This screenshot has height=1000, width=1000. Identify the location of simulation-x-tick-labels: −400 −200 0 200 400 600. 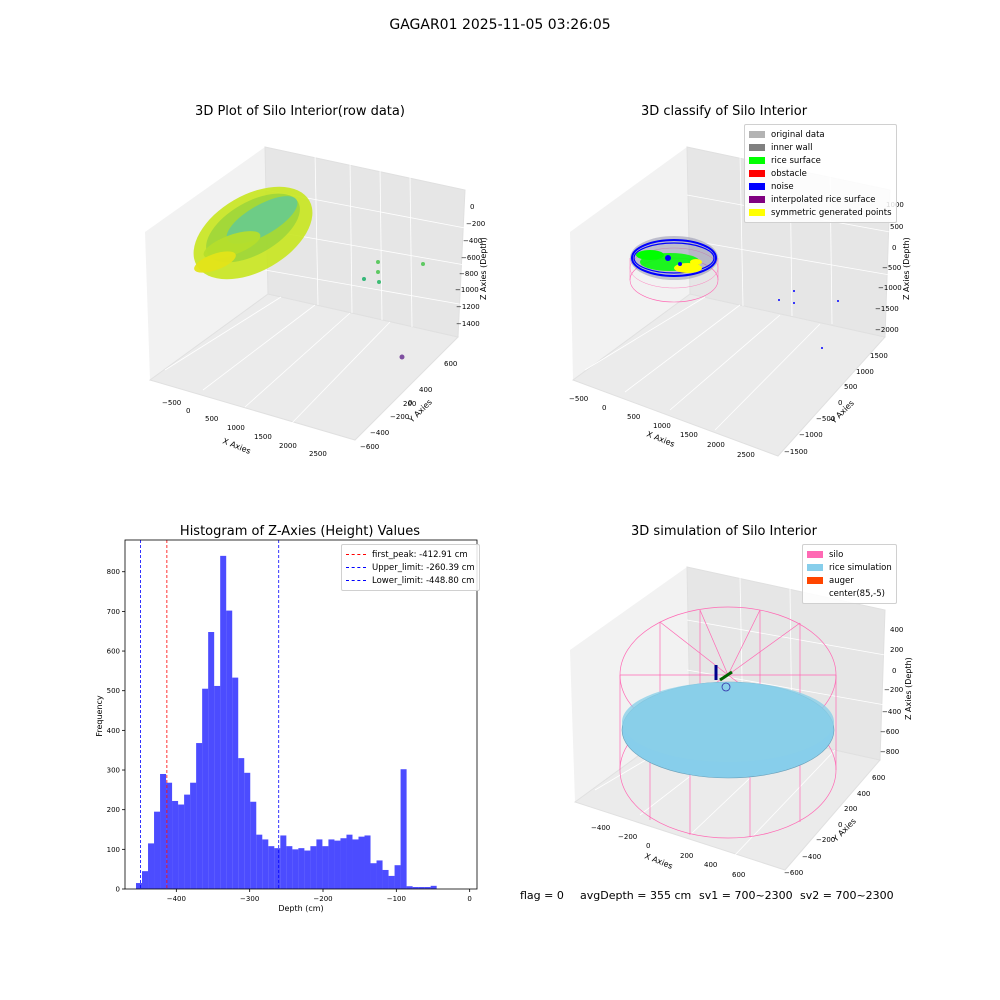
(668, 851).